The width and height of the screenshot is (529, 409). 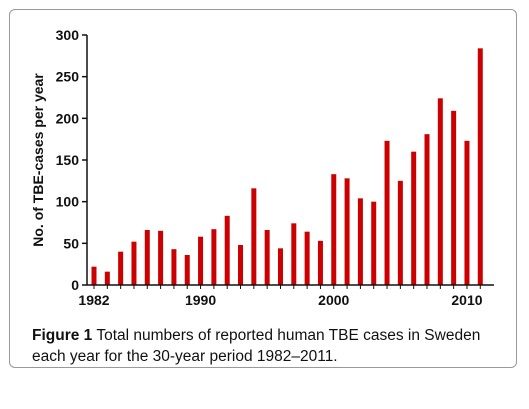 I want to click on bar-1989, so click(x=187, y=270).